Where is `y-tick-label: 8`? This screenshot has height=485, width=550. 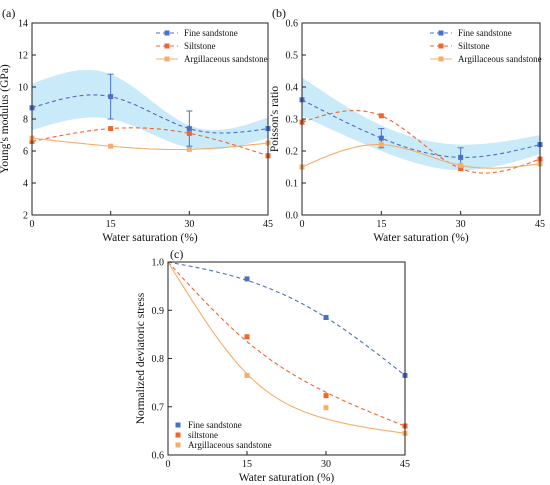
y-tick-label: 8 is located at coordinates (25, 120).